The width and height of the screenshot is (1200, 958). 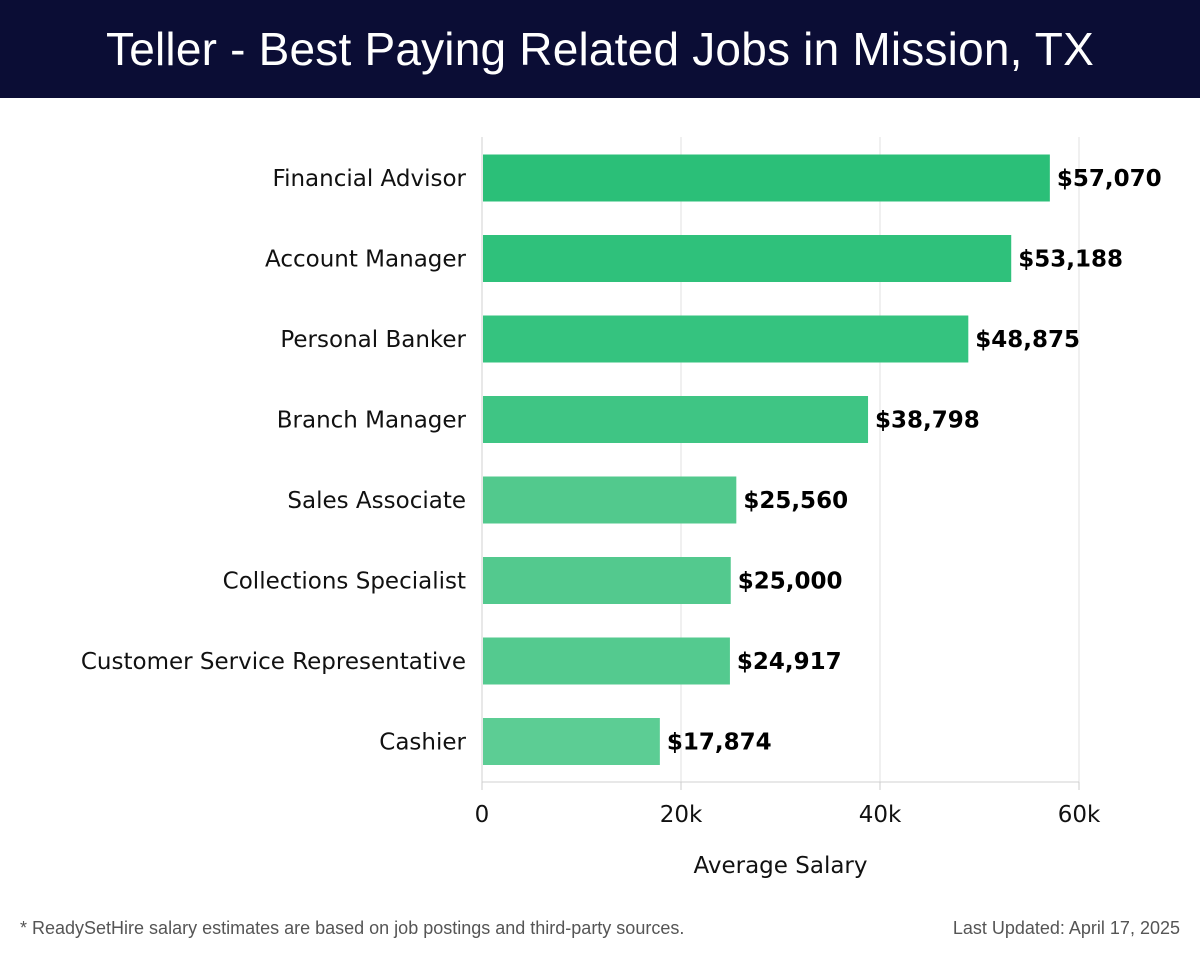 What do you see at coordinates (273, 662) in the screenshot?
I see `category-label: Customer Service Representative` at bounding box center [273, 662].